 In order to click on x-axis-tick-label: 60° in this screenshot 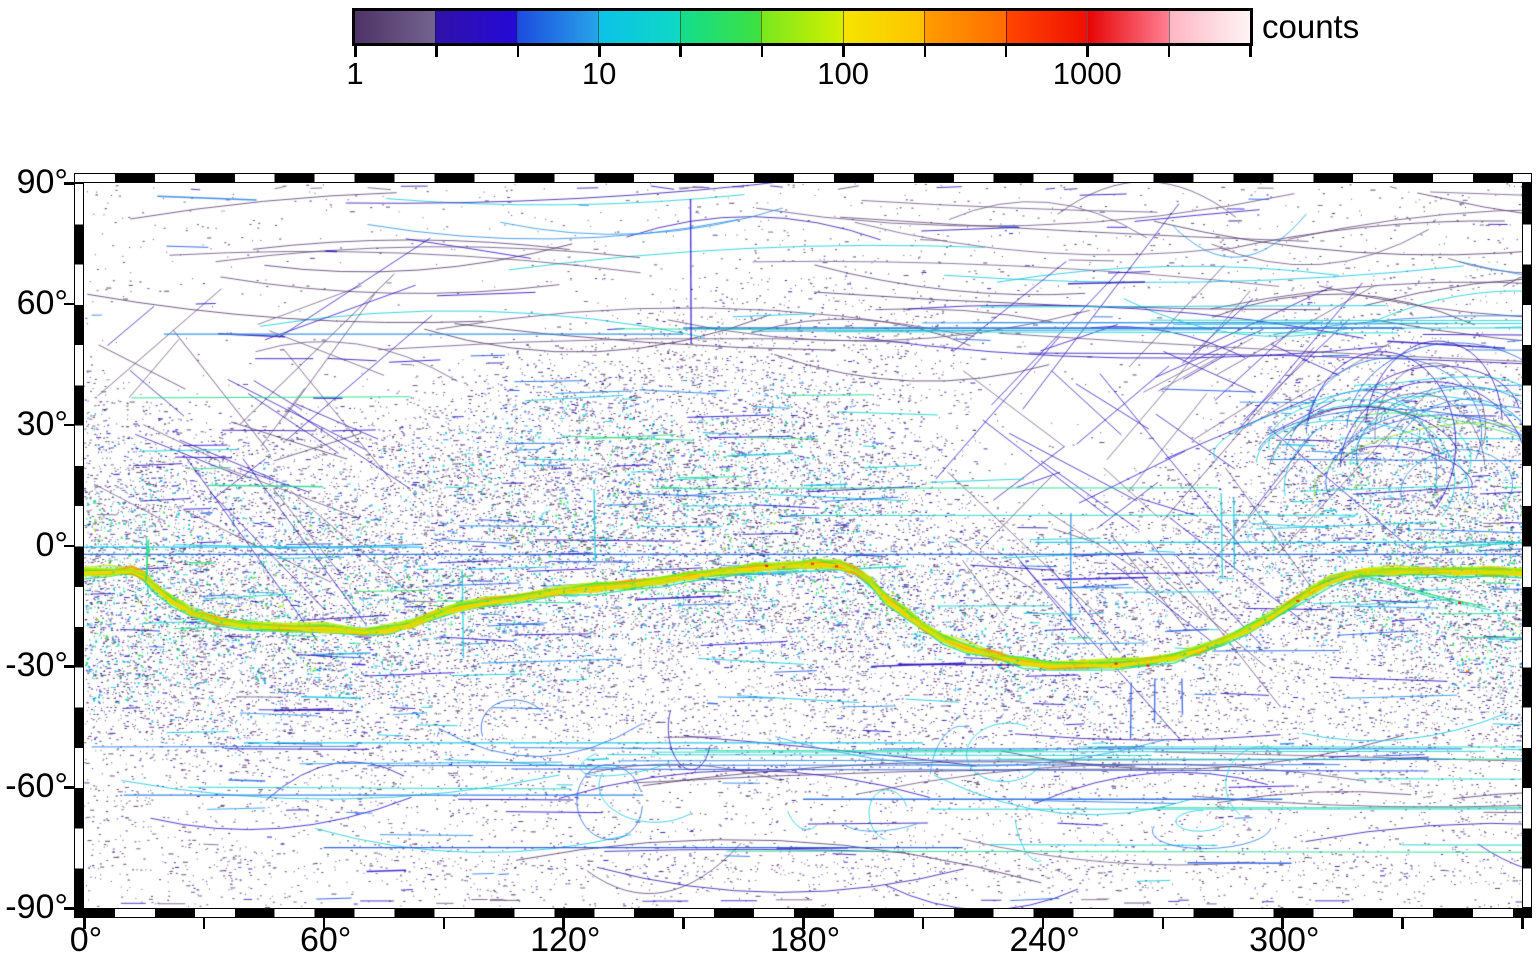, I will do `click(325, 940)`.